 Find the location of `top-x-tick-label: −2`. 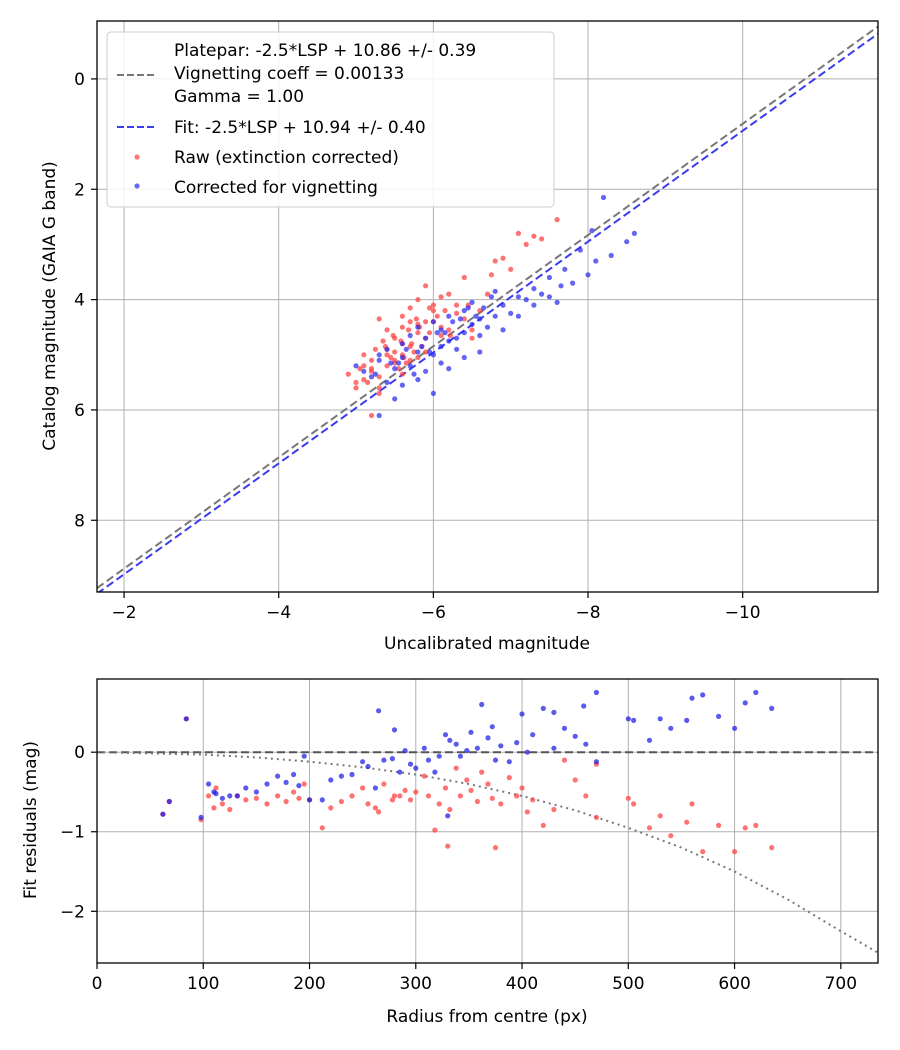

top-x-tick-label: −2 is located at coordinates (124, 613).